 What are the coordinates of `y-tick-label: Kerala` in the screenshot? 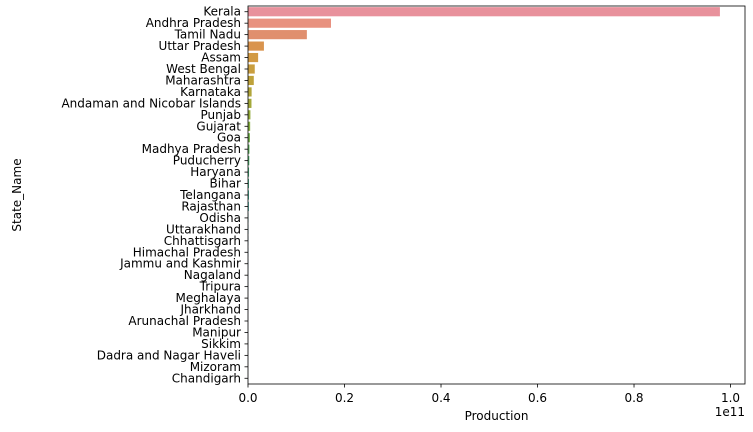 It's located at (222, 12).